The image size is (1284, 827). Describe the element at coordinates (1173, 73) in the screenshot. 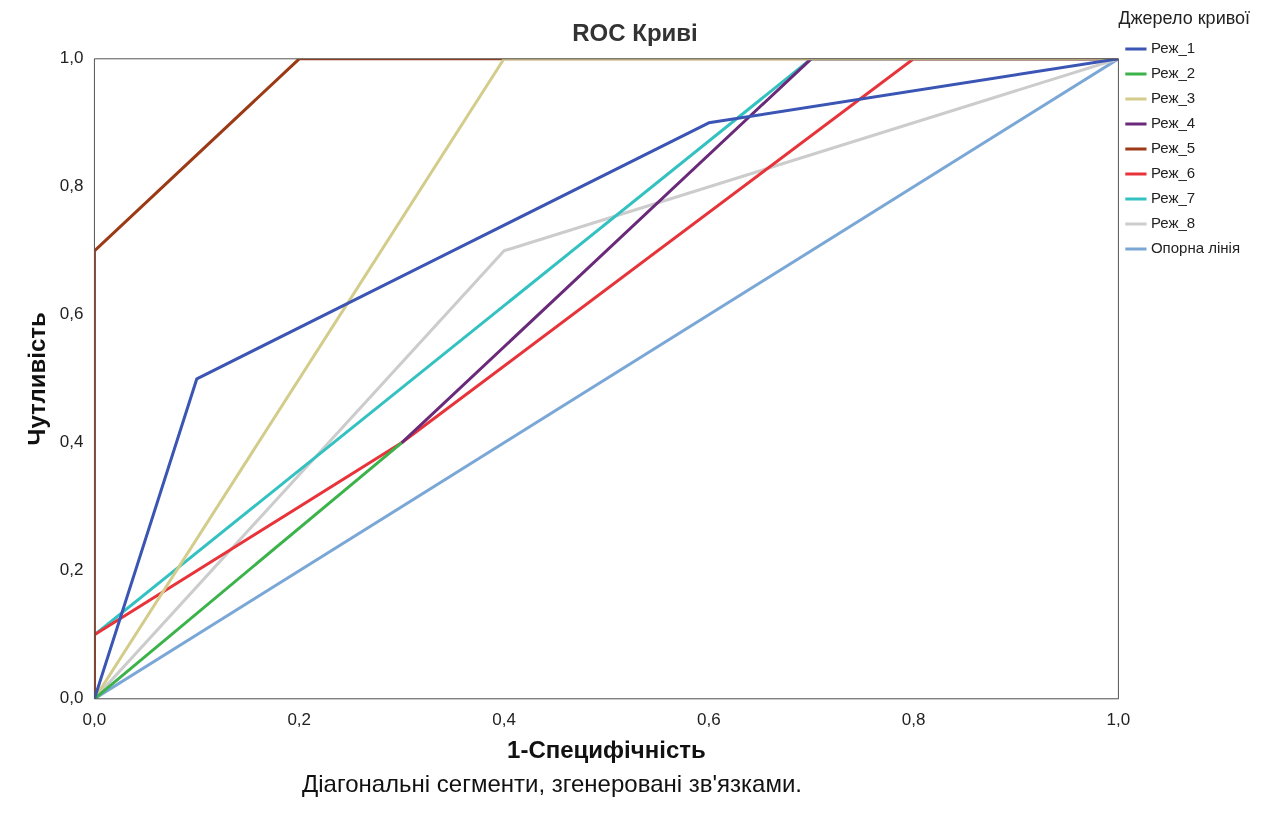

I see `legend-label: Реж_2` at that location.